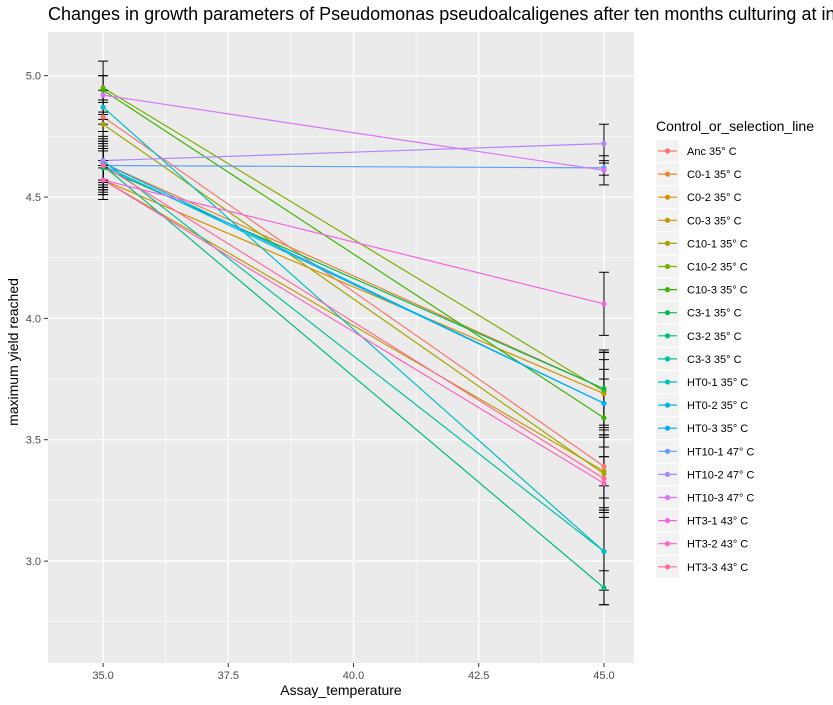  Describe the element at coordinates (341, 690) in the screenshot. I see `x-axis-title: Assay_temperature` at that location.